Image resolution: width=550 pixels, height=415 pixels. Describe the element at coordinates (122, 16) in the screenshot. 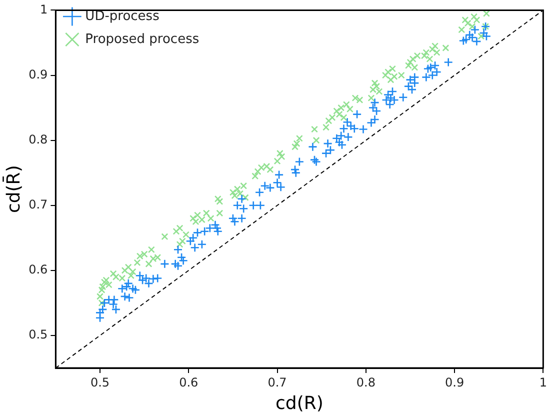

I see `legend-label: UD-process` at that location.